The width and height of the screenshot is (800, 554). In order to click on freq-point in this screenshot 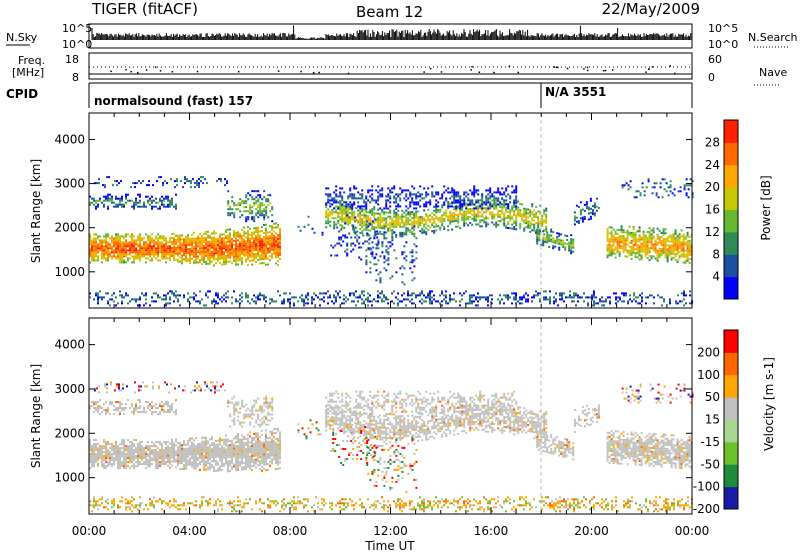, I will do `click(587, 70)`.